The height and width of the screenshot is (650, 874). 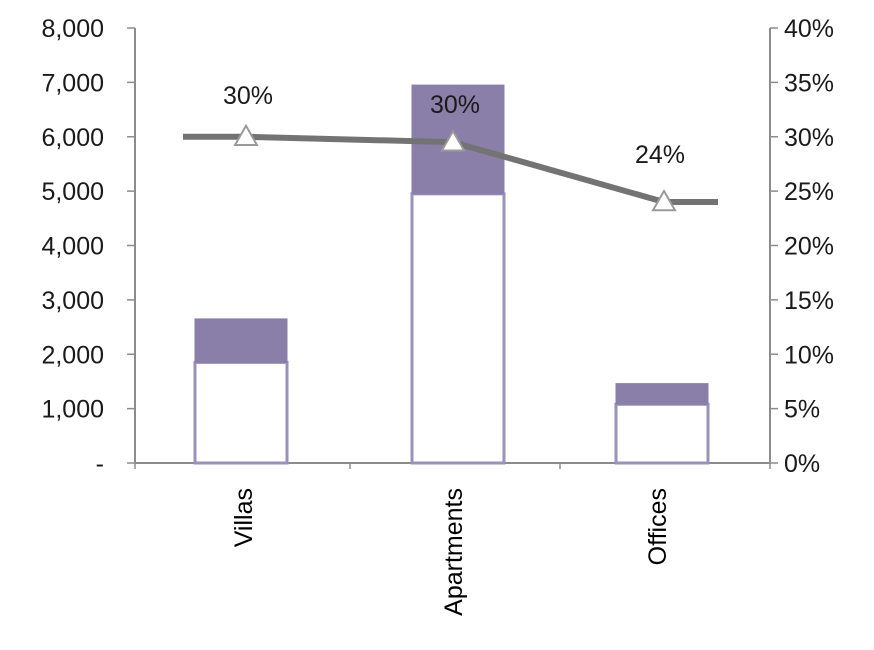 What do you see at coordinates (809, 29) in the screenshot?
I see `right-axis-tick-label: 40%` at bounding box center [809, 29].